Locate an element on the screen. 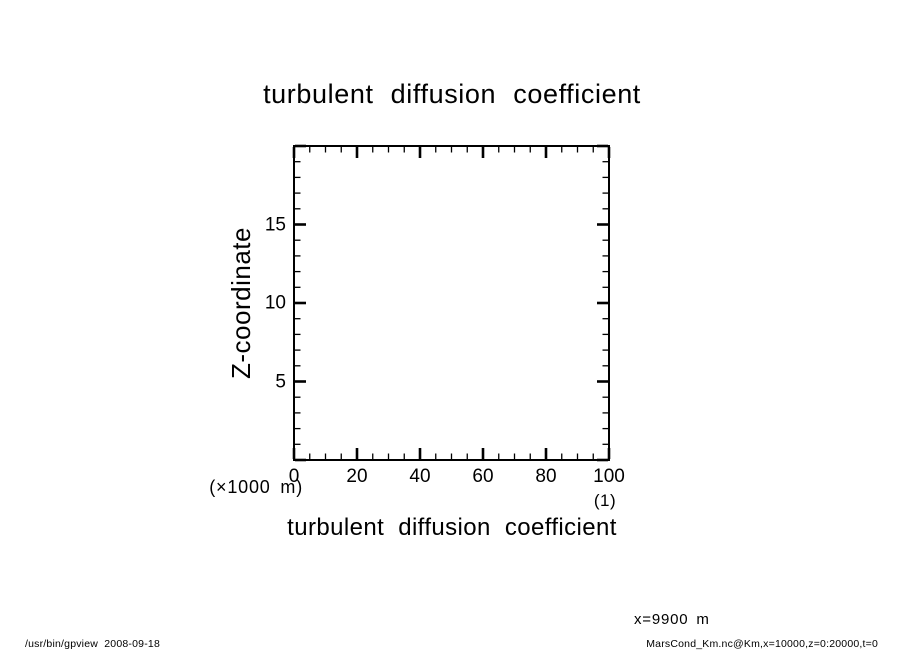  x-axis-title: turbulent diffusion coefficient is located at coordinates (452, 527).